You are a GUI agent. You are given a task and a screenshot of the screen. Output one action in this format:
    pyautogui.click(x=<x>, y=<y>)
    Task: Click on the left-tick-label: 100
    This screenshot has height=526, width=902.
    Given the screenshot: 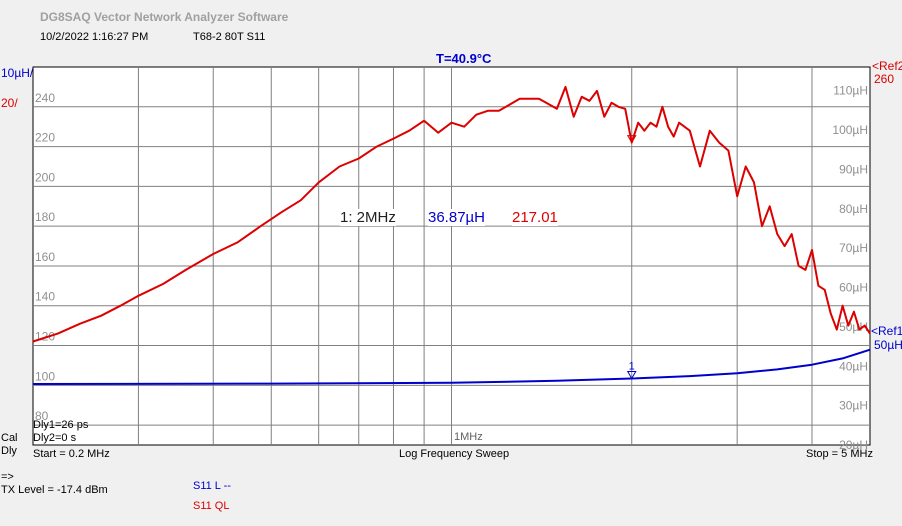 What is the action you would take?
    pyautogui.click(x=45, y=376)
    